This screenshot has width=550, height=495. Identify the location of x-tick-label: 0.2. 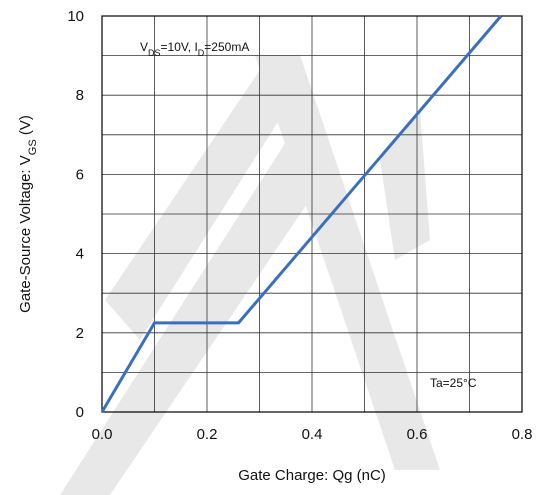
(207, 434).